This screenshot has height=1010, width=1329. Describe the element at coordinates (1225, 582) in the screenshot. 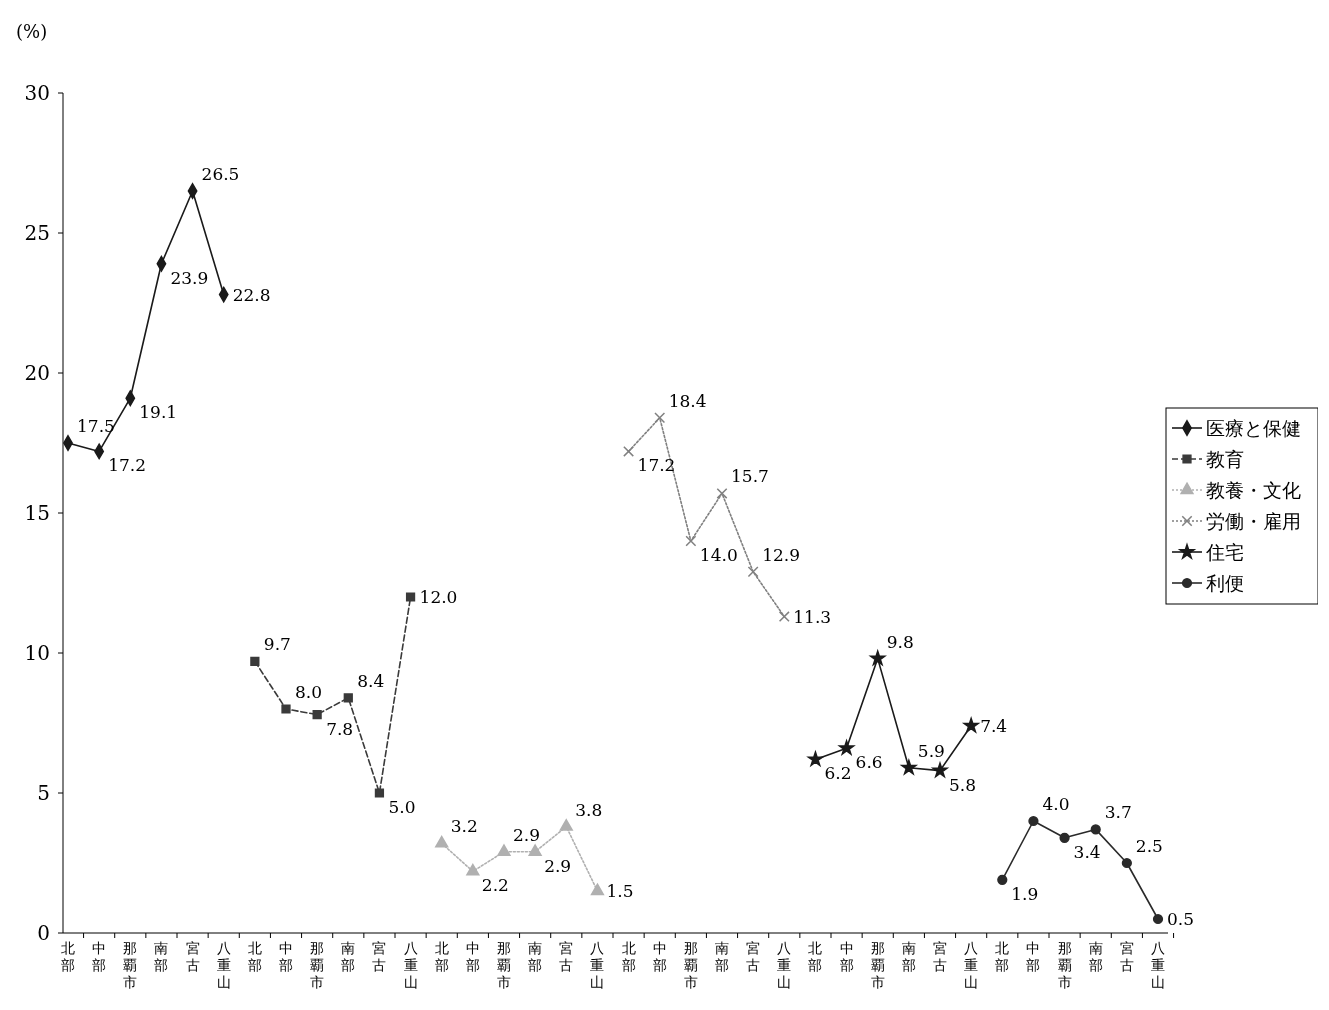

I see `legend-label: 利便` at that location.